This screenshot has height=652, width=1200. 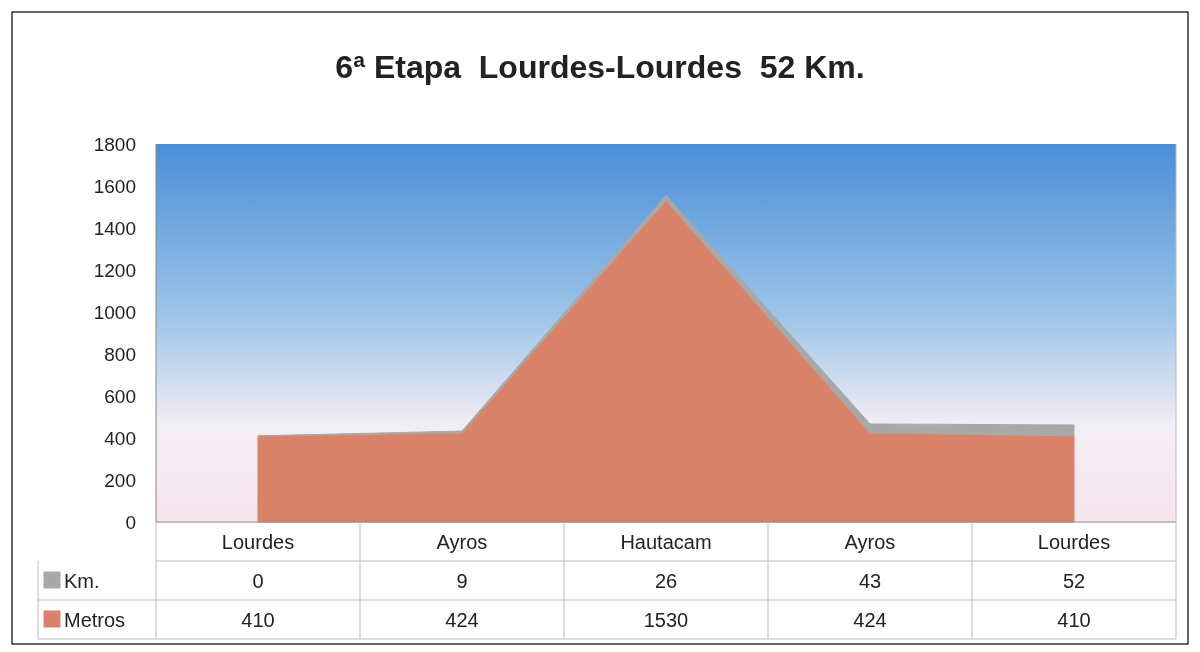 I want to click on data-label: 26, so click(x=666, y=580).